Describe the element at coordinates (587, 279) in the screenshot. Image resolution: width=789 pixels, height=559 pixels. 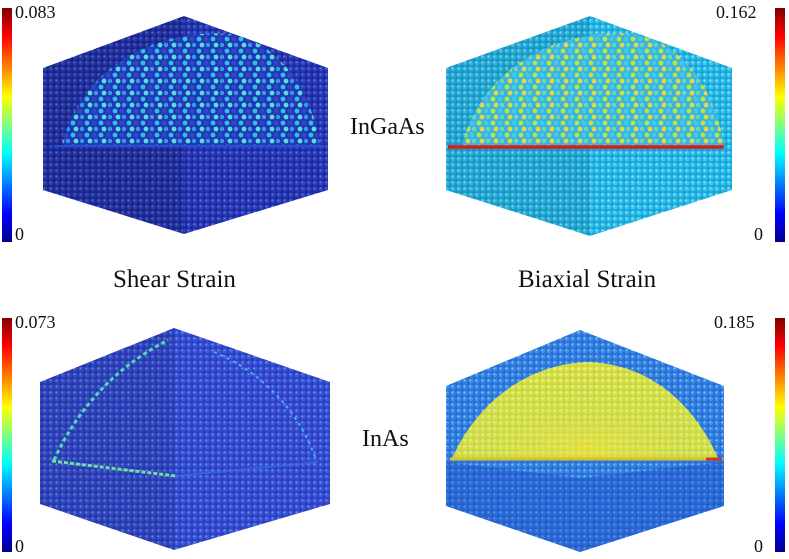
I see `strain-label-right: Biaxial Strain` at that location.